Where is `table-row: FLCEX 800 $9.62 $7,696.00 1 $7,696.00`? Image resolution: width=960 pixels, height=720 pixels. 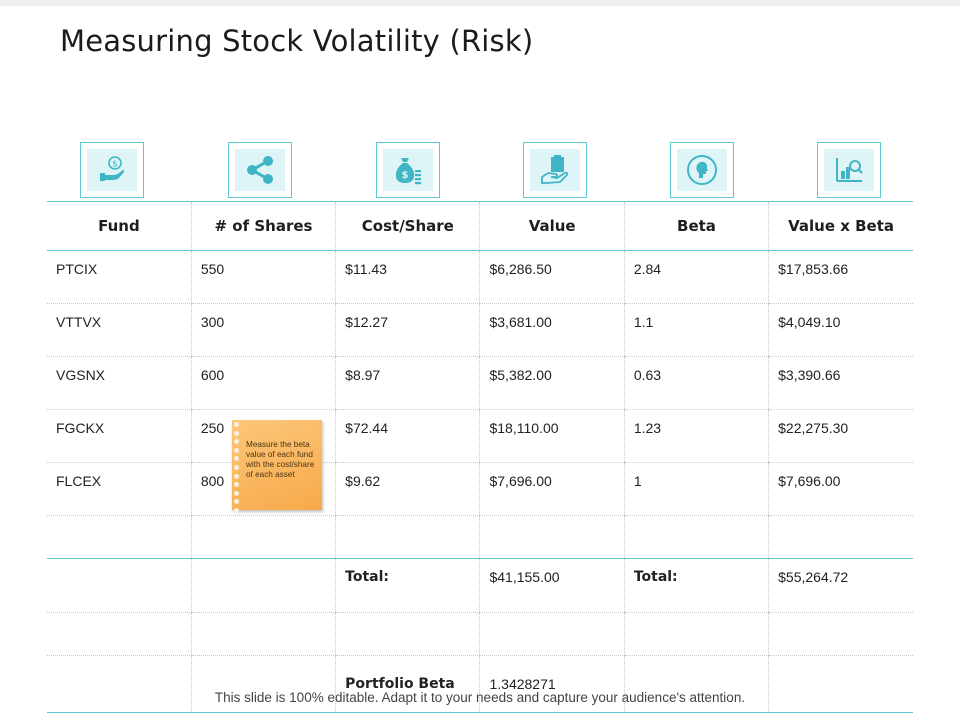 table-row: FLCEX 800 $9.62 $7,696.00 1 $7,696.00 is located at coordinates (480, 489).